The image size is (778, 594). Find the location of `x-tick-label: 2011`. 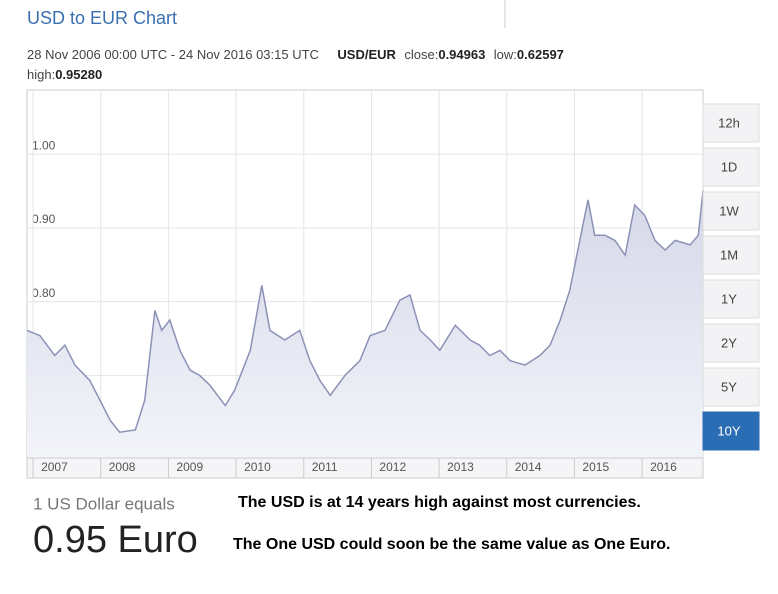

x-tick-label: 2011 is located at coordinates (325, 467).